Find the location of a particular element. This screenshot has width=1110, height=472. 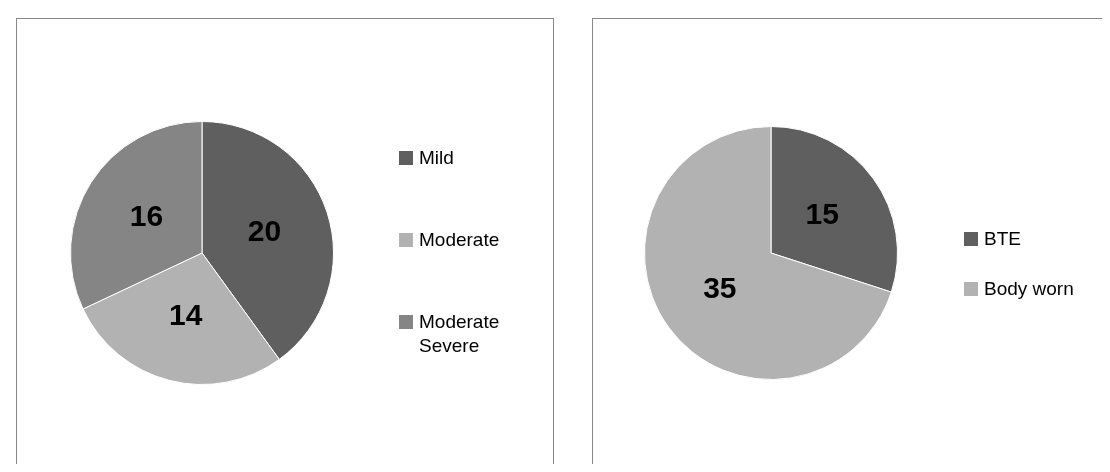

legend-label: Body worn is located at coordinates (1029, 289).